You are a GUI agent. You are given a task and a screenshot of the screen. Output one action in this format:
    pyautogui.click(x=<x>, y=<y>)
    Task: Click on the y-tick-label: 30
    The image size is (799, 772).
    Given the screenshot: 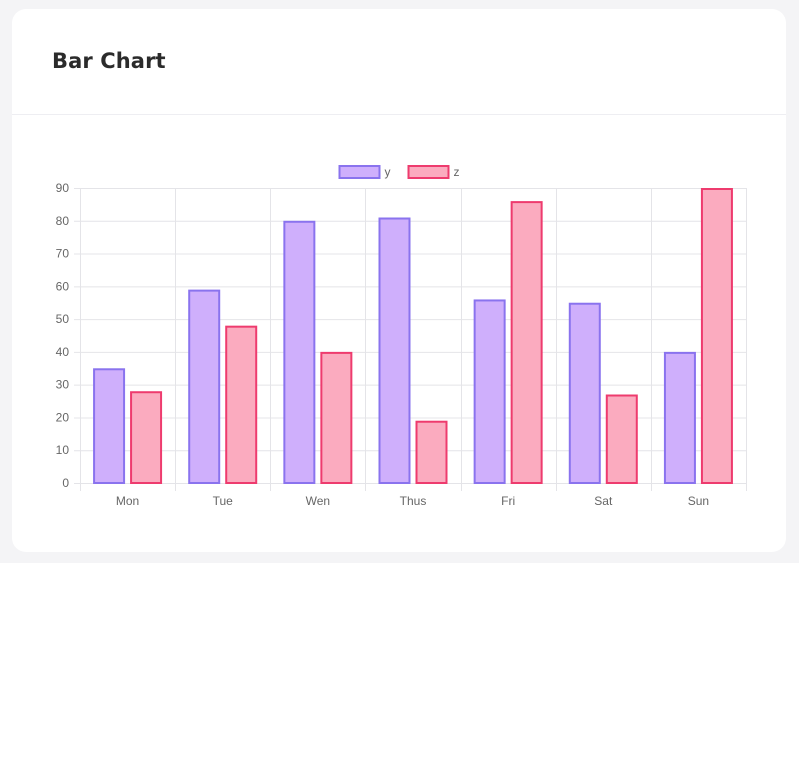 What is the action you would take?
    pyautogui.click(x=63, y=385)
    